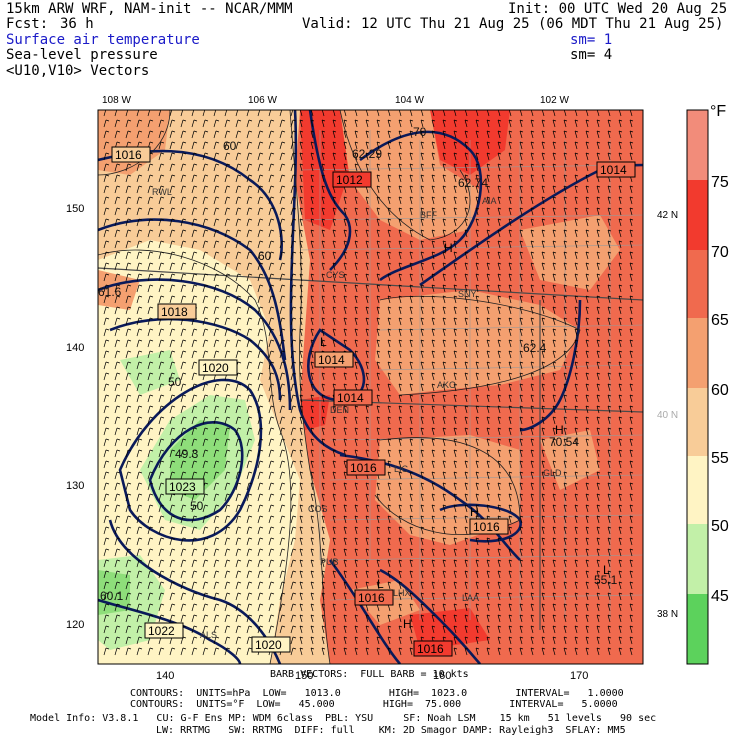 This screenshot has height=740, width=740. I want to click on barb-legend: BARB VECTORS: FULL BARB = 10 kts, so click(369, 674).